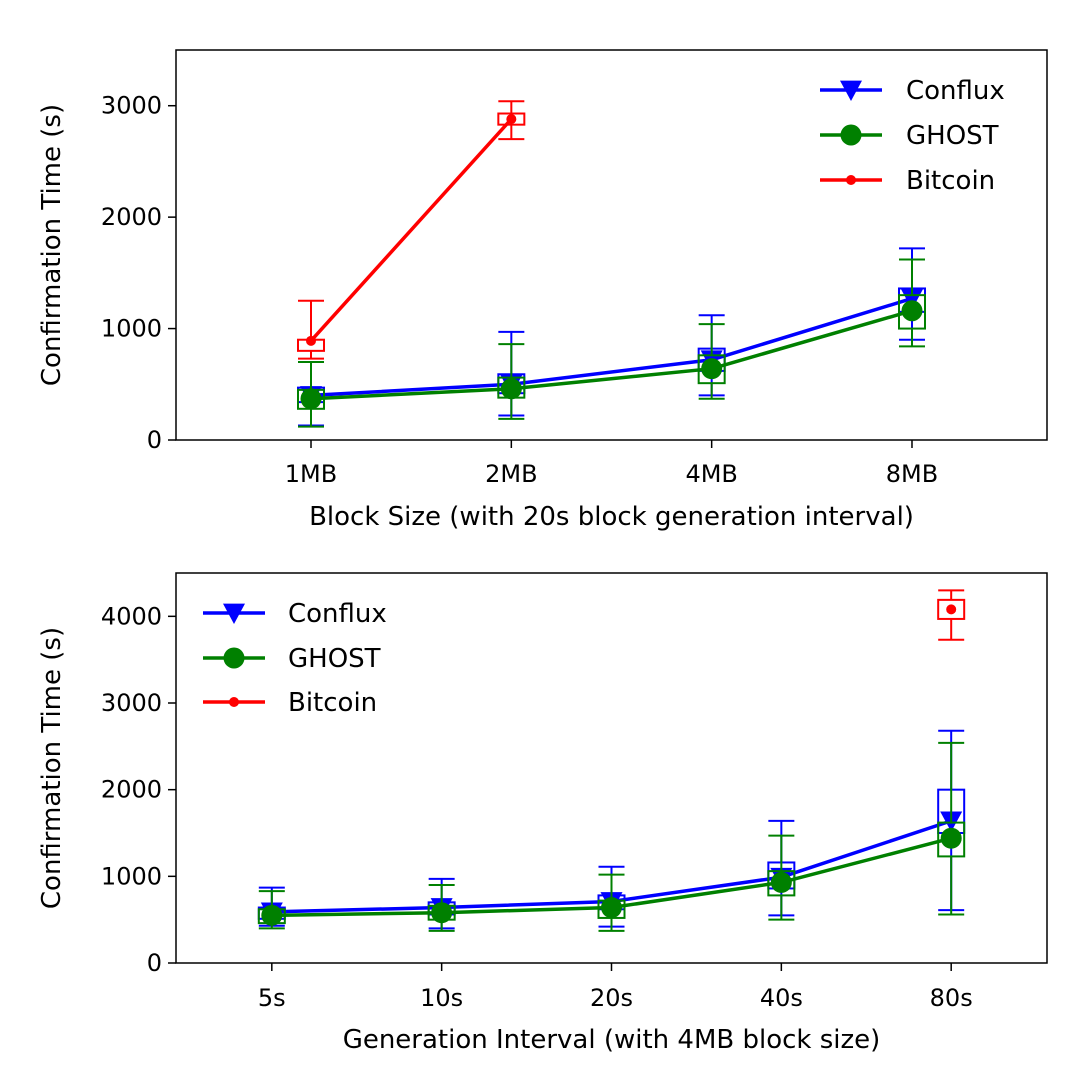 The height and width of the screenshot is (1076, 1070). I want to click on x-tick-label: 5s, so click(272, 998).